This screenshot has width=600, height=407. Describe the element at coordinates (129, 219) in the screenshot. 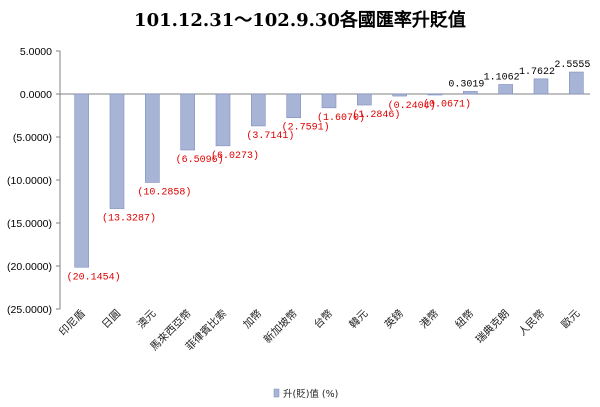

I see `data-label: (13.3287)` at that location.